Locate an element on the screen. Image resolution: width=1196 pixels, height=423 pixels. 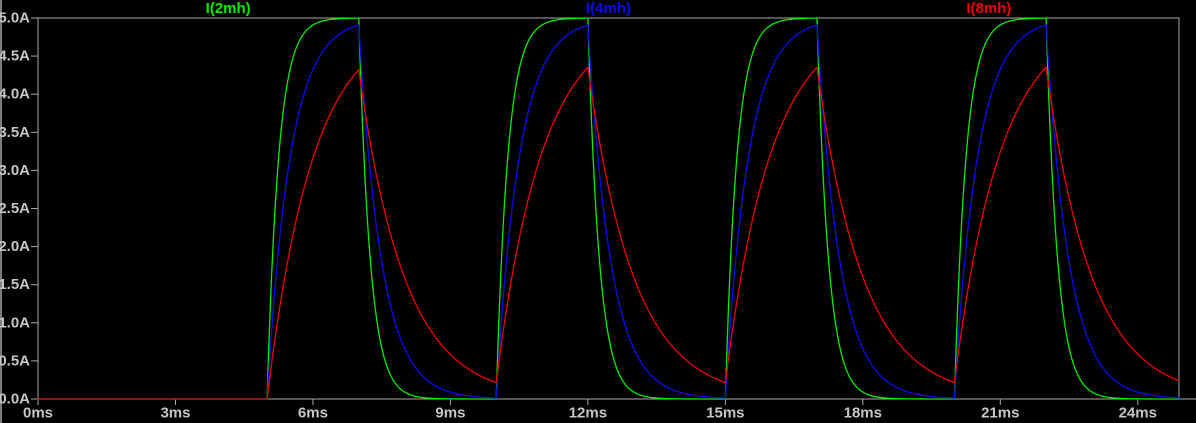
y-tick-label: 0.5A is located at coordinates (15, 360).